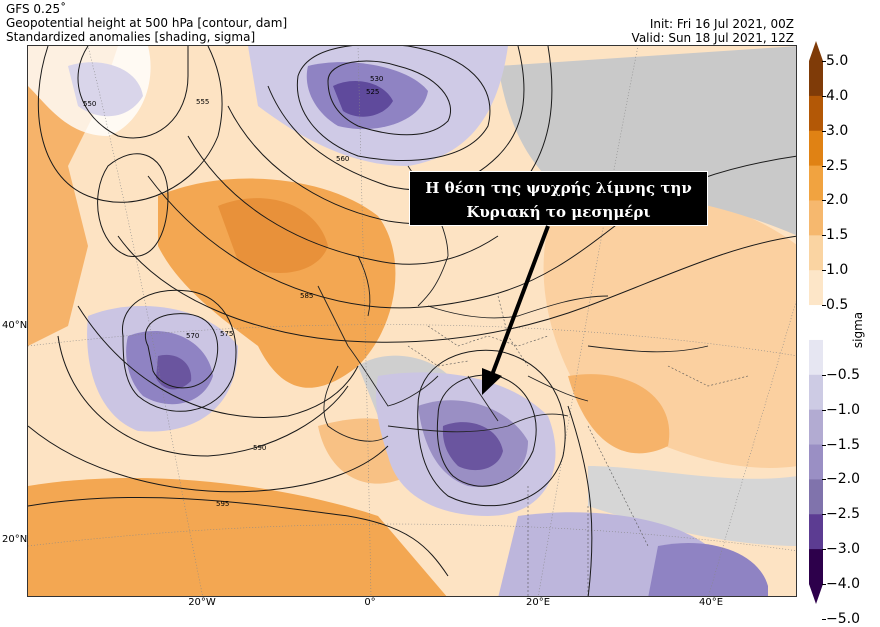  What do you see at coordinates (816, 594) in the screenshot?
I see `colorbar-extend-bottom` at bounding box center [816, 594].